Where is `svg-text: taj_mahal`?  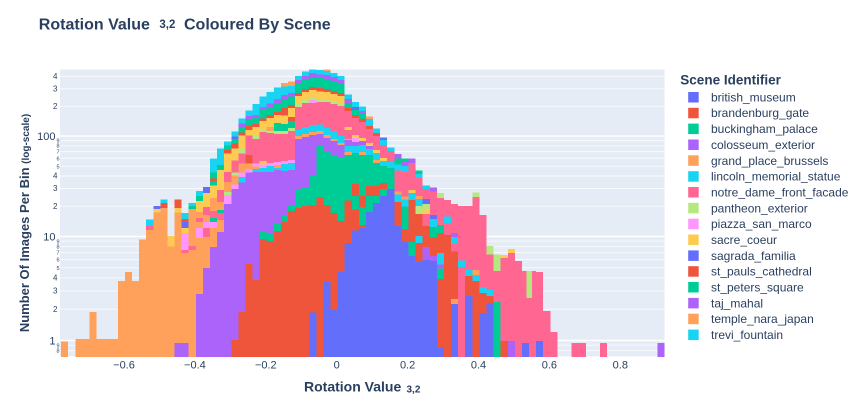 svg-text: taj_mahal is located at coordinates (737, 303).